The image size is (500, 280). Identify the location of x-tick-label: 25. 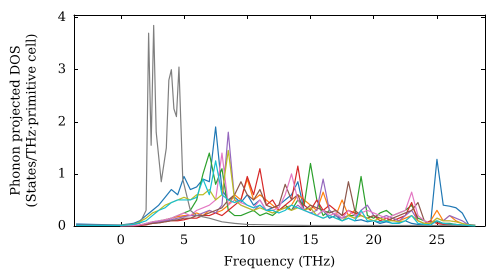
(437, 240).